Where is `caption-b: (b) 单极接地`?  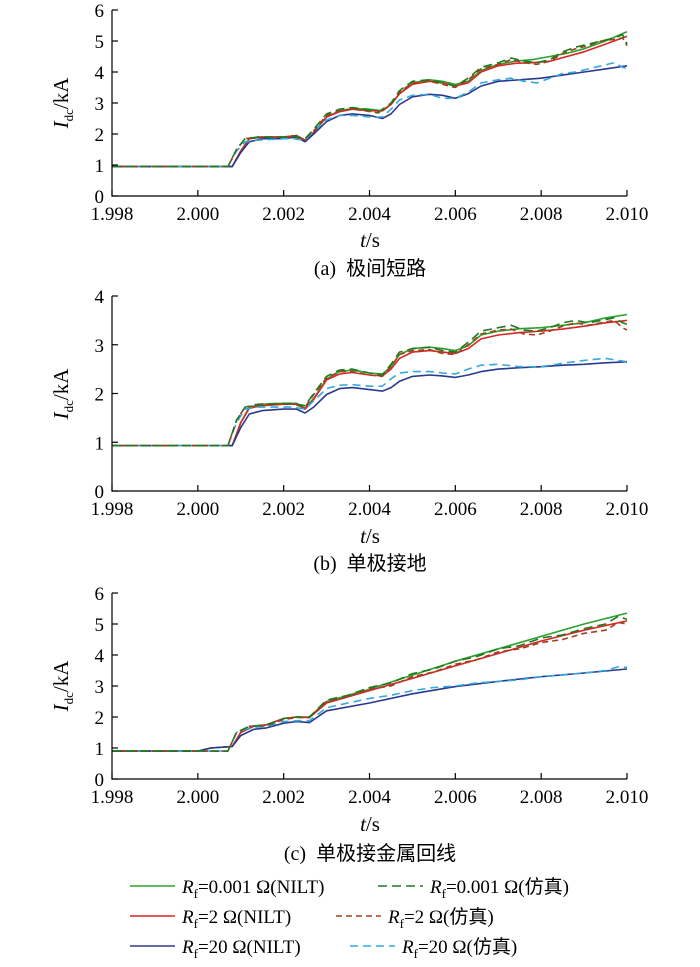
caption-b: (b) 单极接地 is located at coordinates (369, 563).